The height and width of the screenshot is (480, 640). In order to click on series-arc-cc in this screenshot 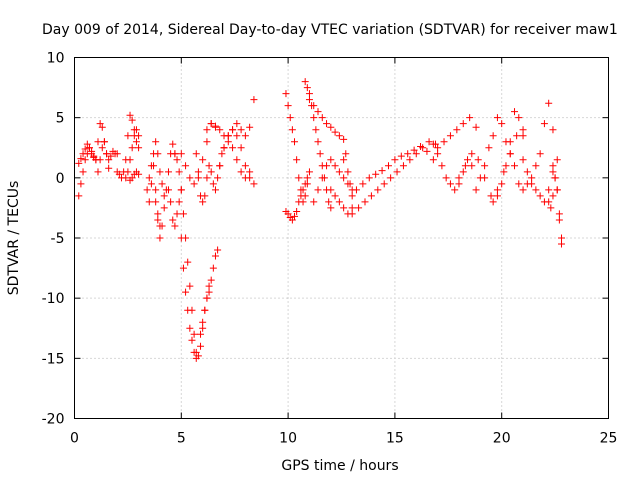, I will do `click(452, 167)`.